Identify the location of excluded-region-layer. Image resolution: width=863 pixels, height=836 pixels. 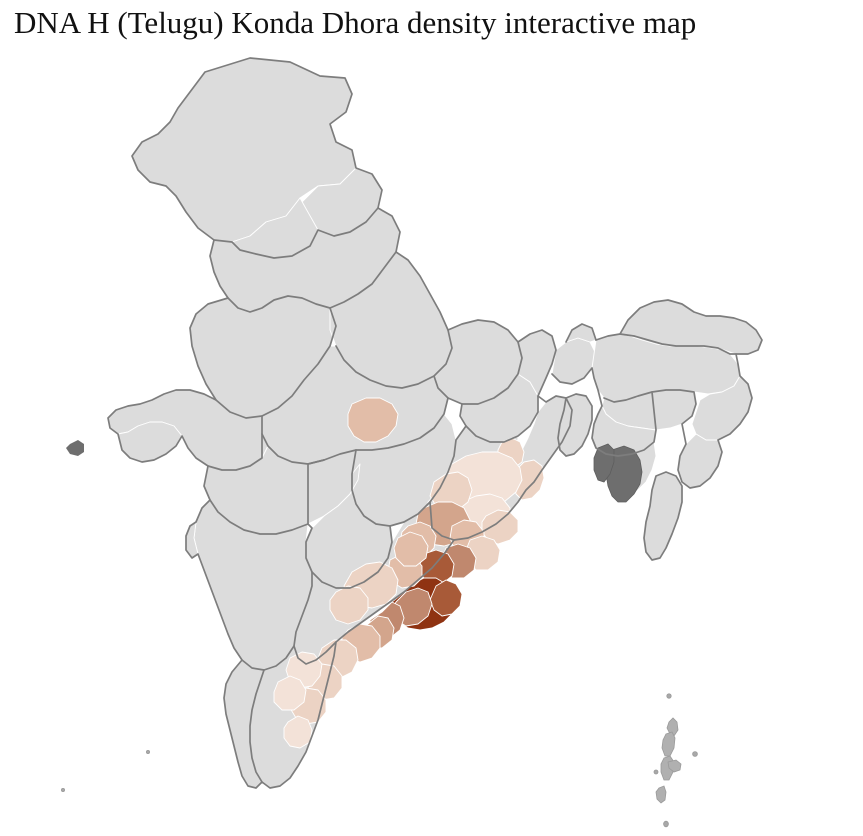
(354, 471).